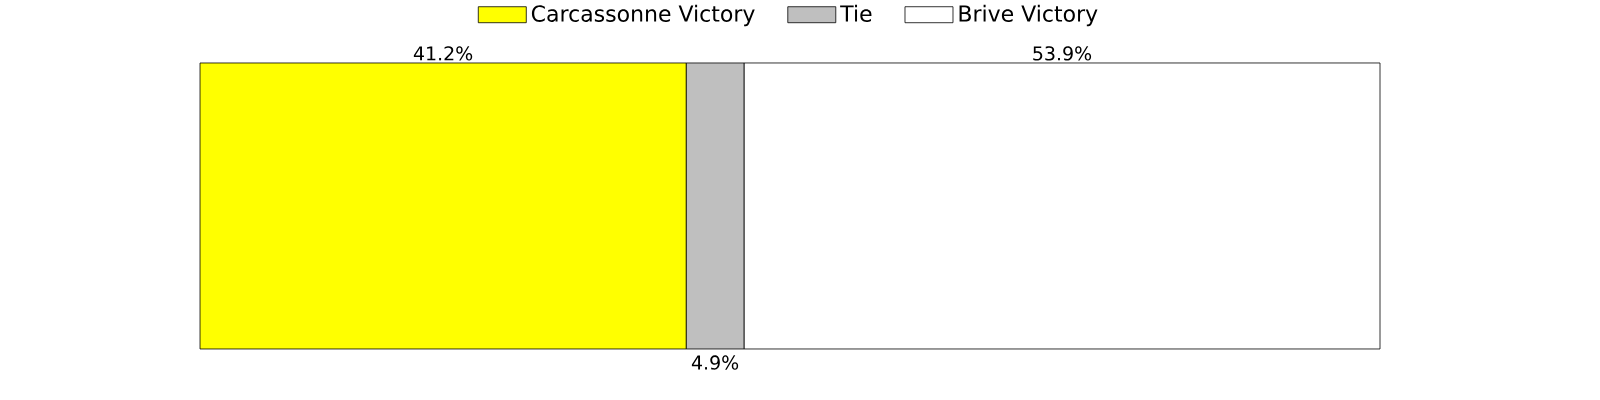 The width and height of the screenshot is (1600, 400). Describe the element at coordinates (1028, 15) in the screenshot. I see `legend-label: Brive Victory` at that location.